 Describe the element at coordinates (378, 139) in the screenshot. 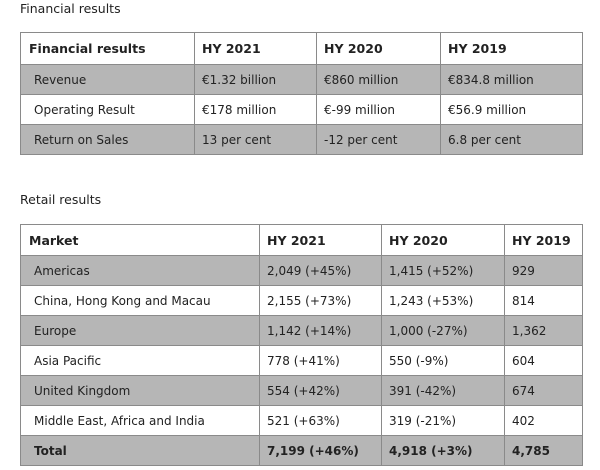

I see `table-cell: -12 per cent` at that location.